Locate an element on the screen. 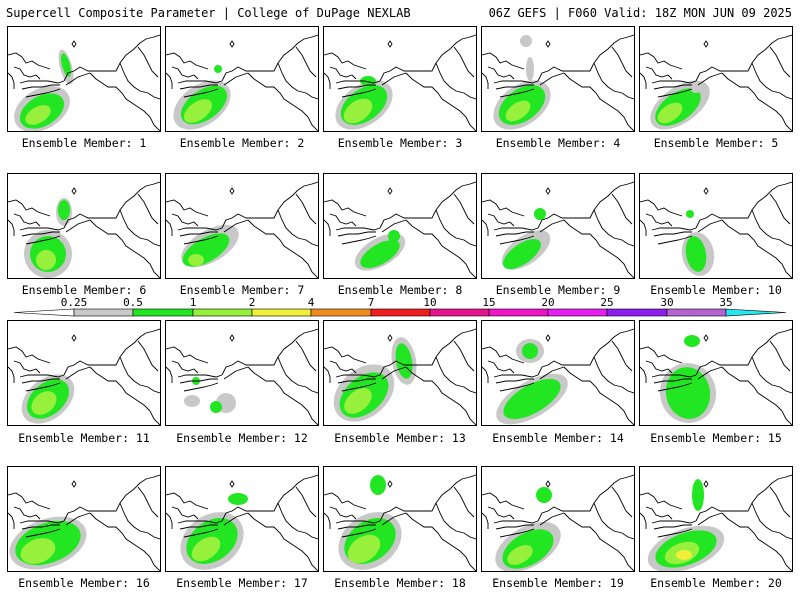  ensemble-member-label: Ensemble Member: 20 is located at coordinates (716, 583).